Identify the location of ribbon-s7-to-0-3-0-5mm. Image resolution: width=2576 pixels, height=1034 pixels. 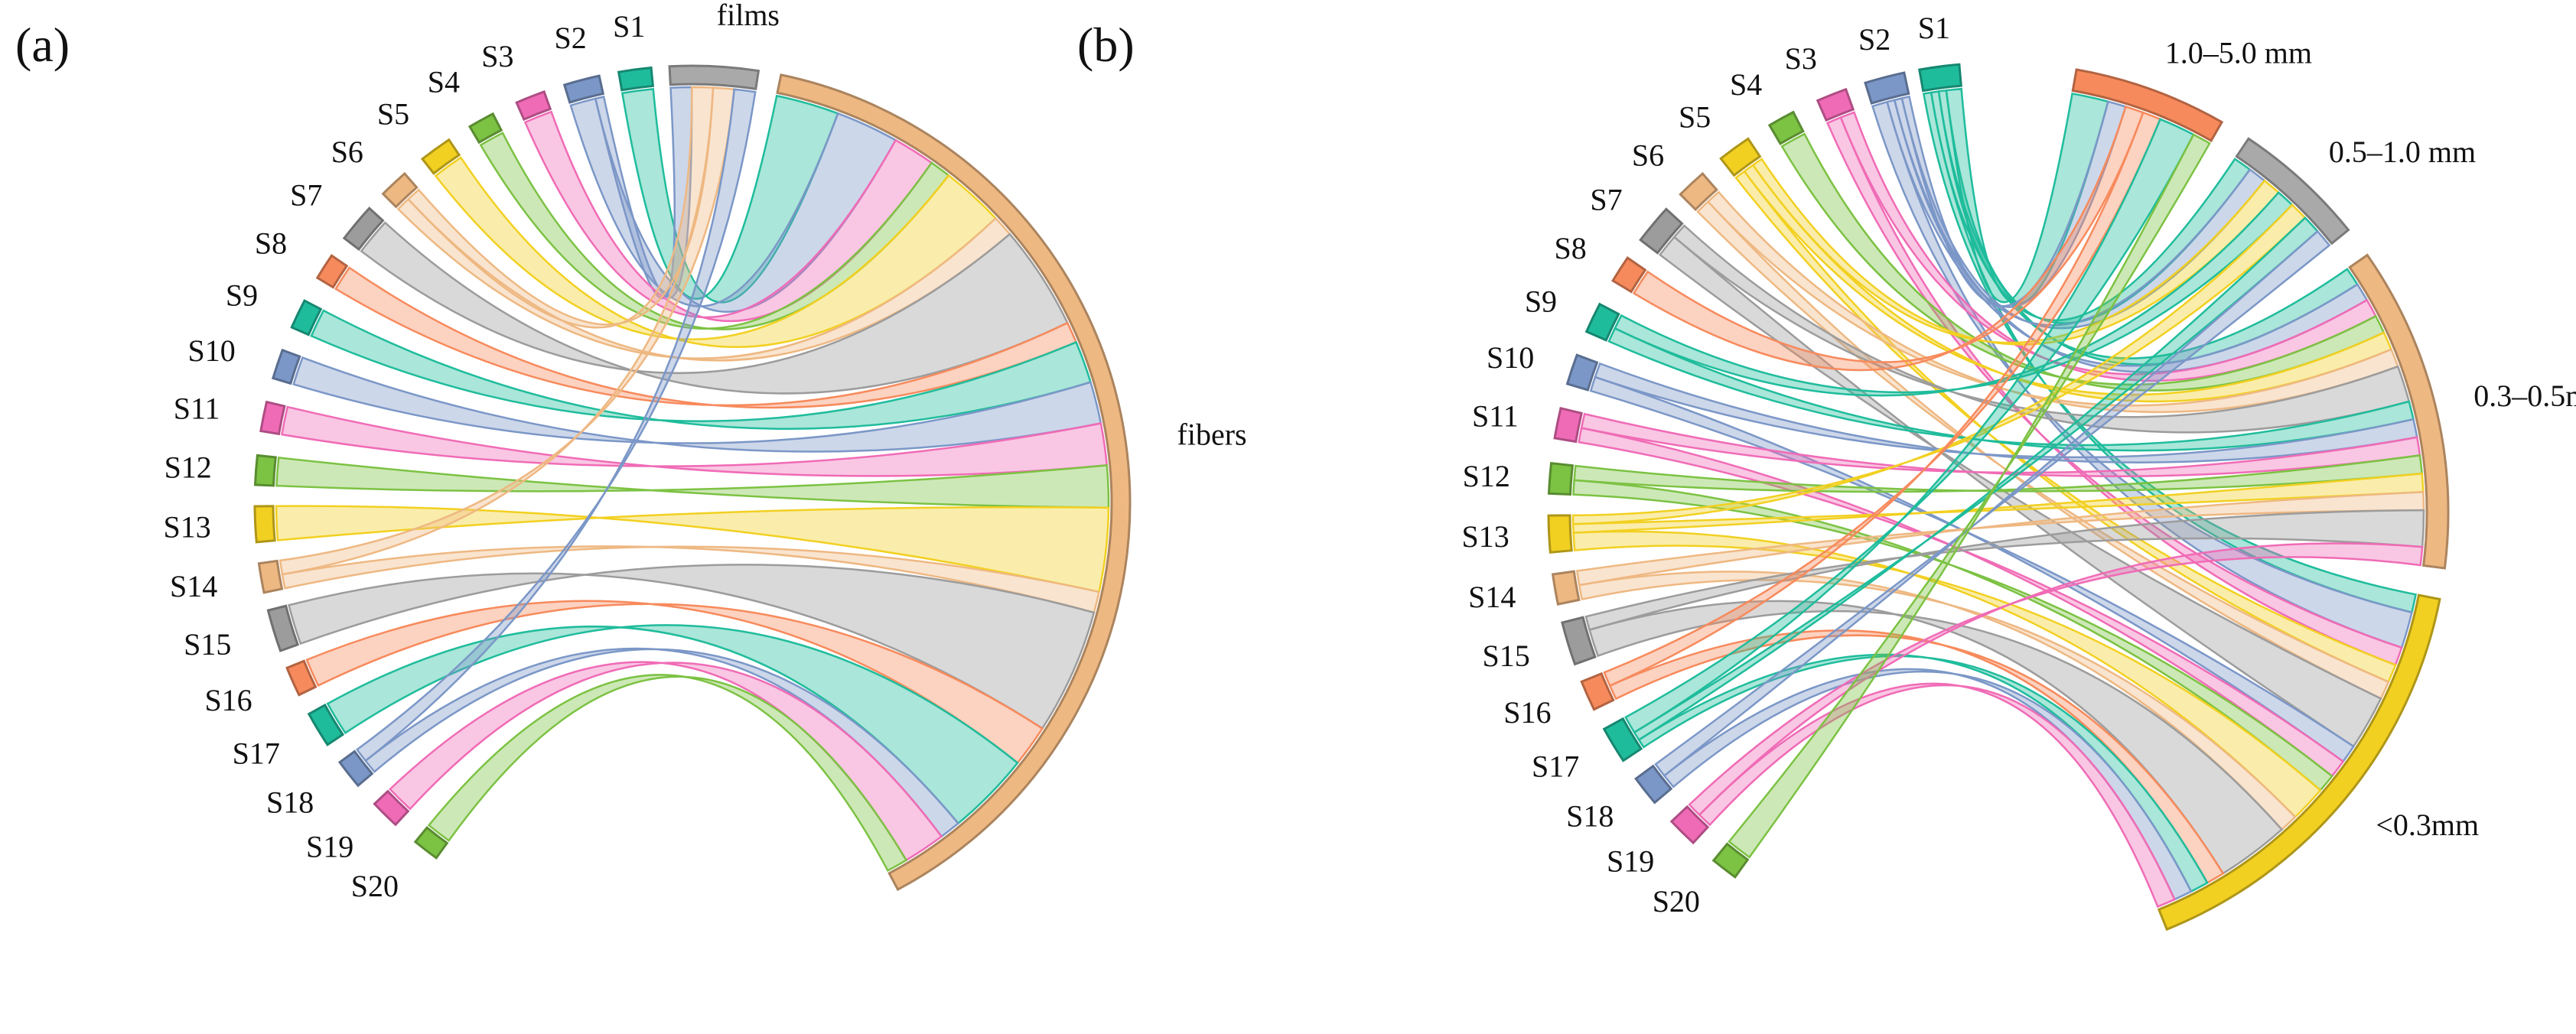
(2042, 329).